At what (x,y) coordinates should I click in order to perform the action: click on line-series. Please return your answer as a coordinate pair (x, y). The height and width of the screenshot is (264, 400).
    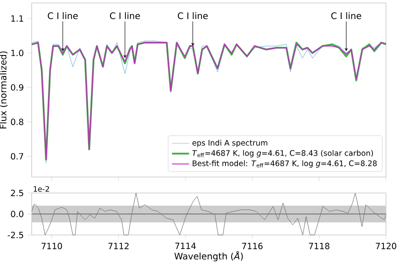
    Looking at the image, I should click on (208, 214).